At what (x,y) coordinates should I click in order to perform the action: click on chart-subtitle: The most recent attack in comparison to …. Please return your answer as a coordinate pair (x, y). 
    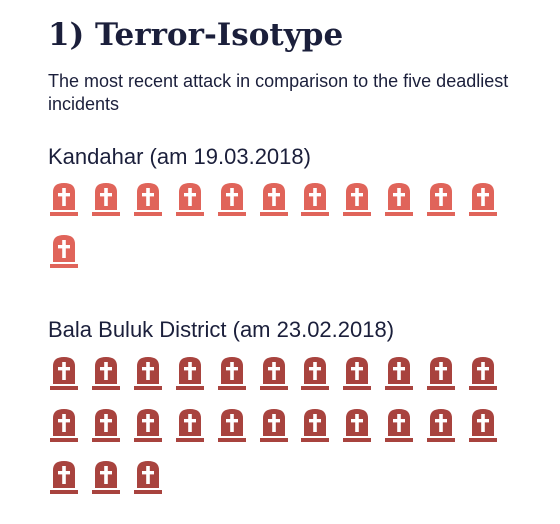
    Looking at the image, I should click on (278, 92).